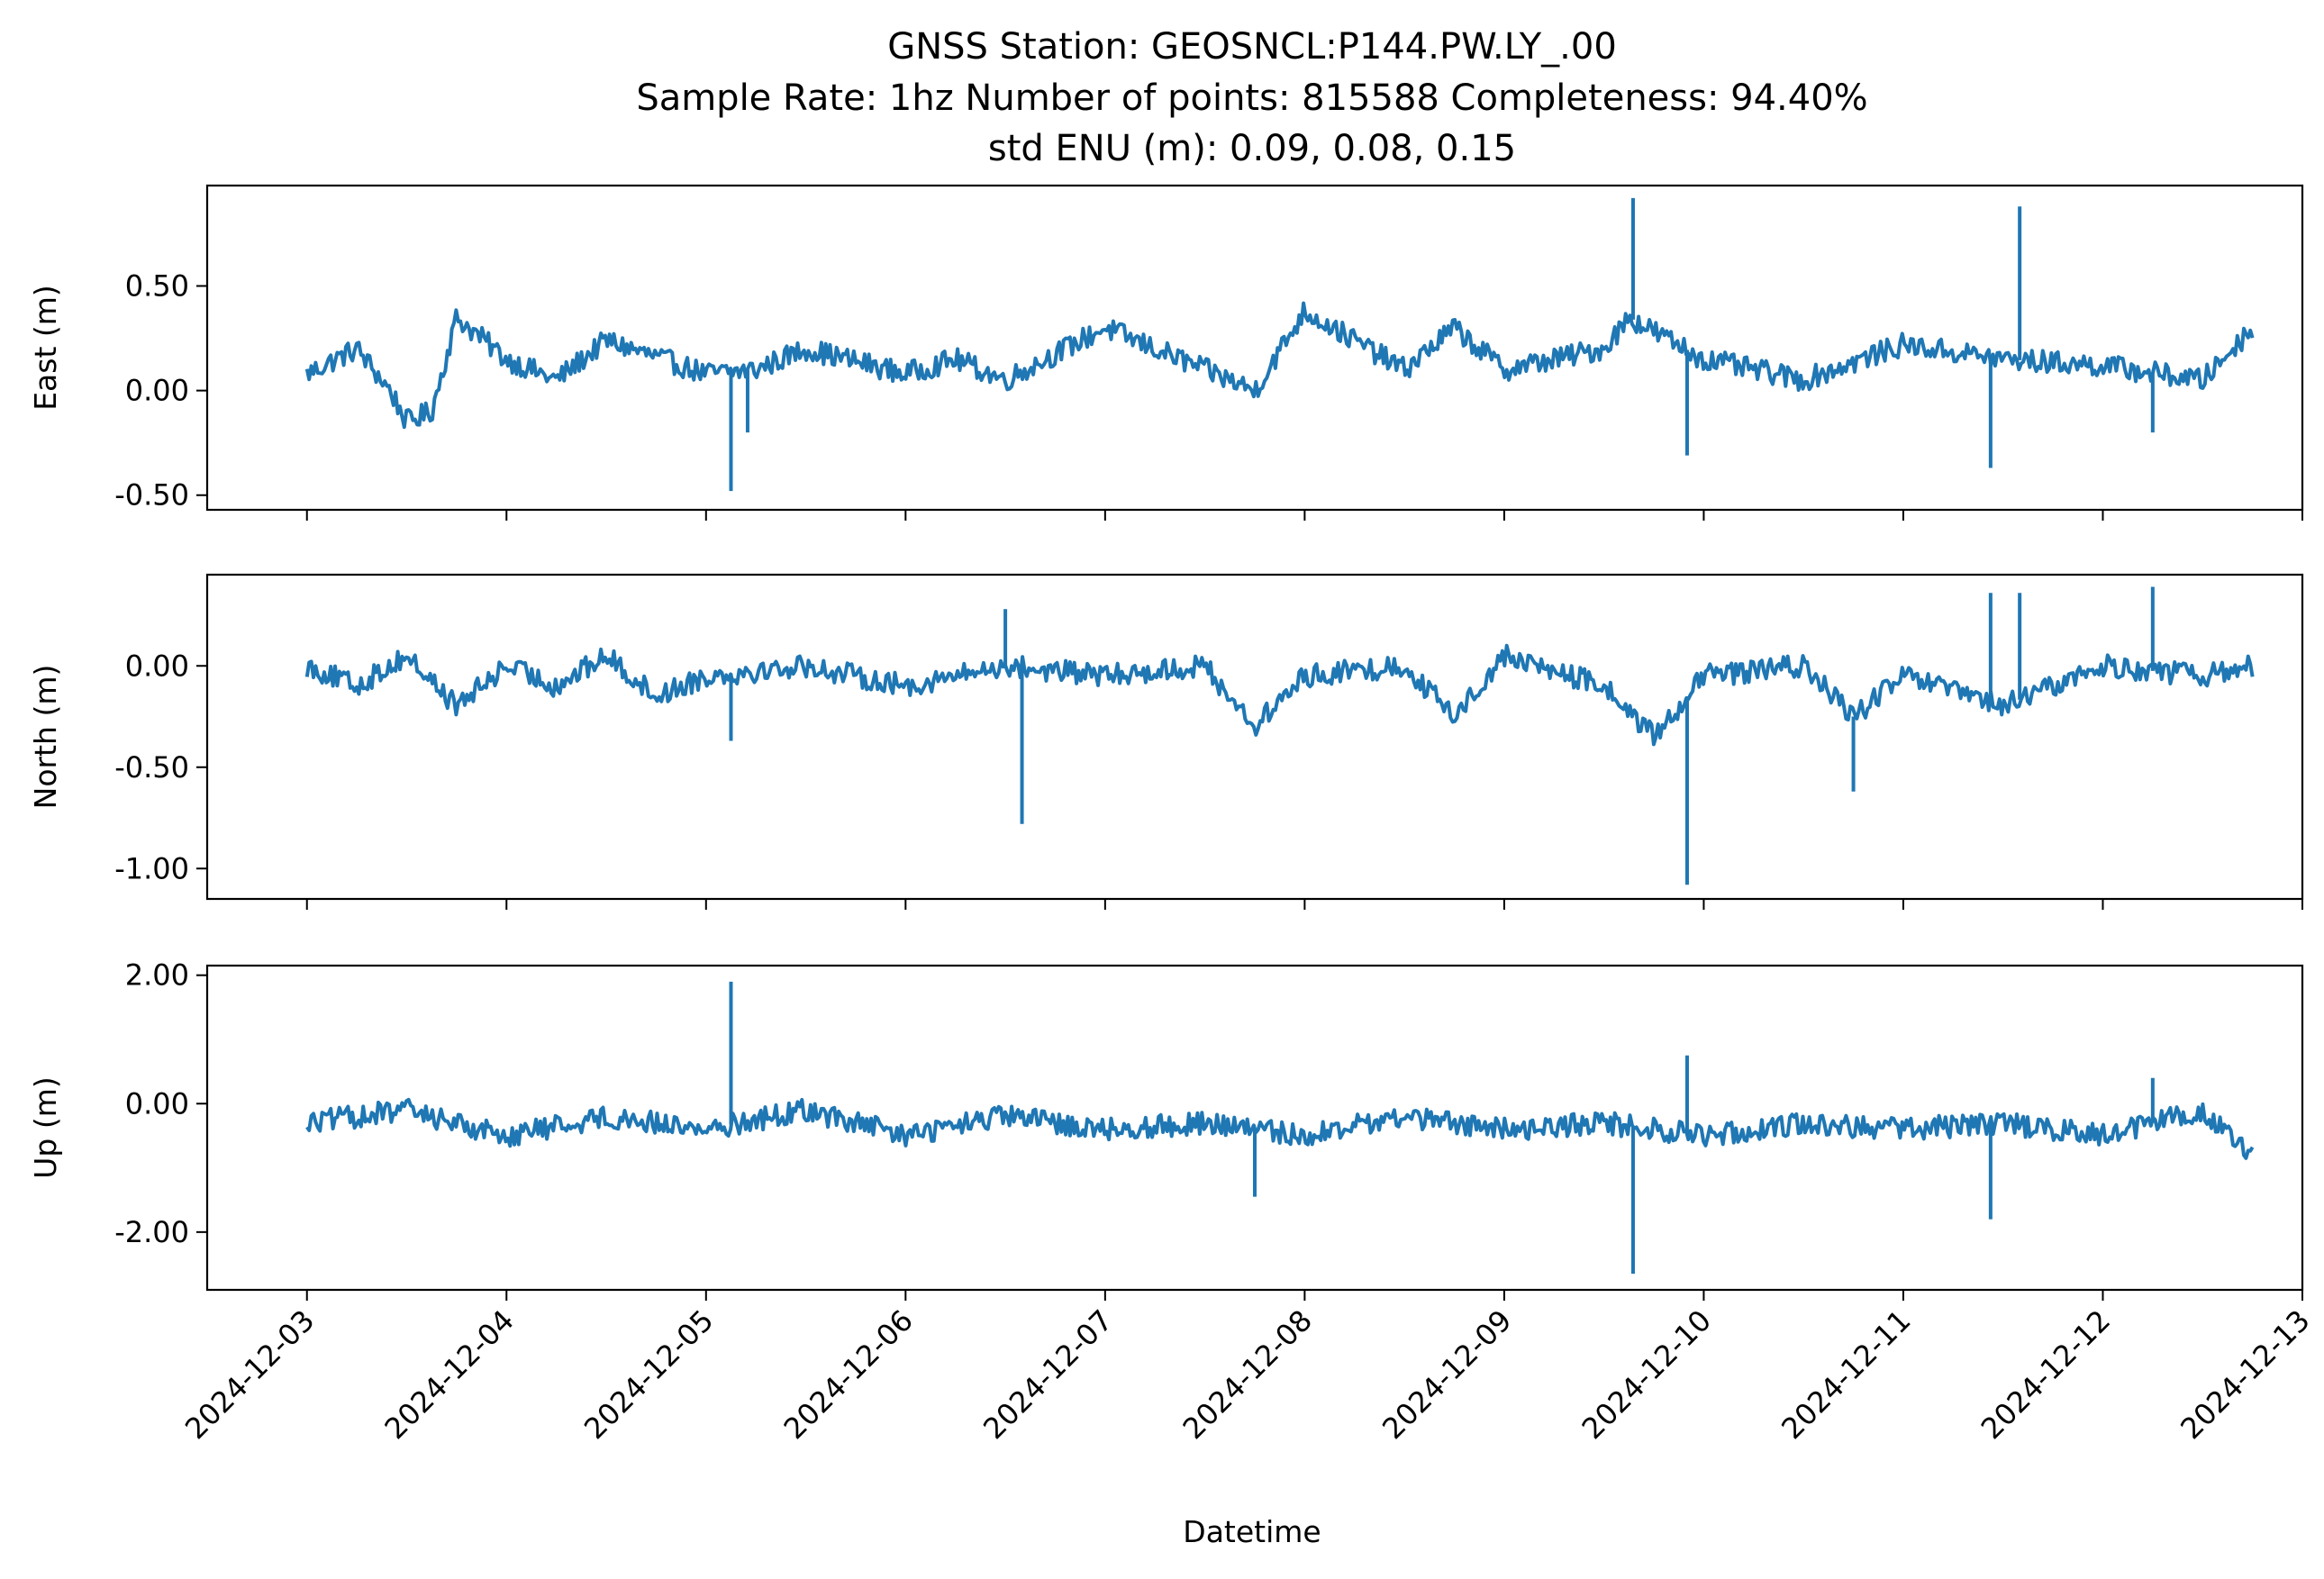 The image size is (2324, 1579). What do you see at coordinates (151, 1232) in the screenshot?
I see `y-tick-label: -2.00` at bounding box center [151, 1232].